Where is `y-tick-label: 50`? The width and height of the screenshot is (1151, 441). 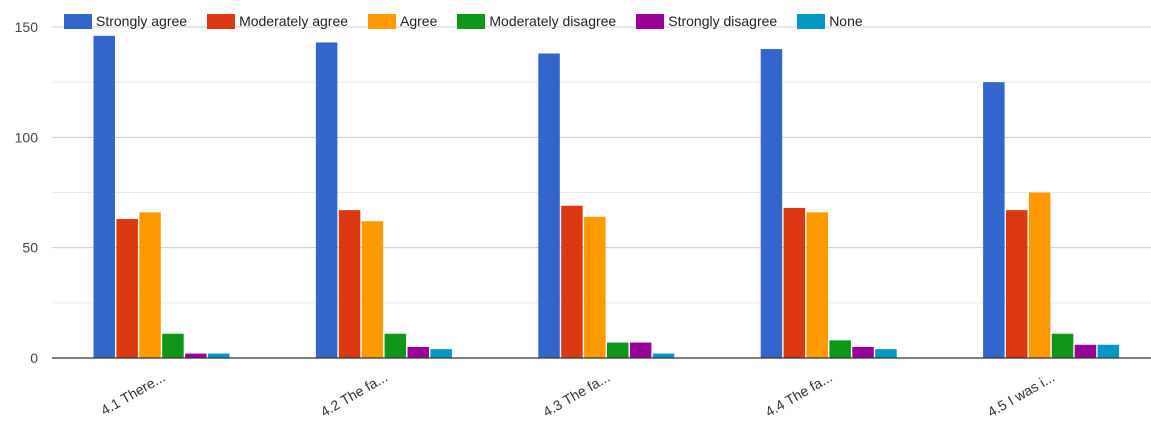
y-tick-label: 50 is located at coordinates (30, 248).